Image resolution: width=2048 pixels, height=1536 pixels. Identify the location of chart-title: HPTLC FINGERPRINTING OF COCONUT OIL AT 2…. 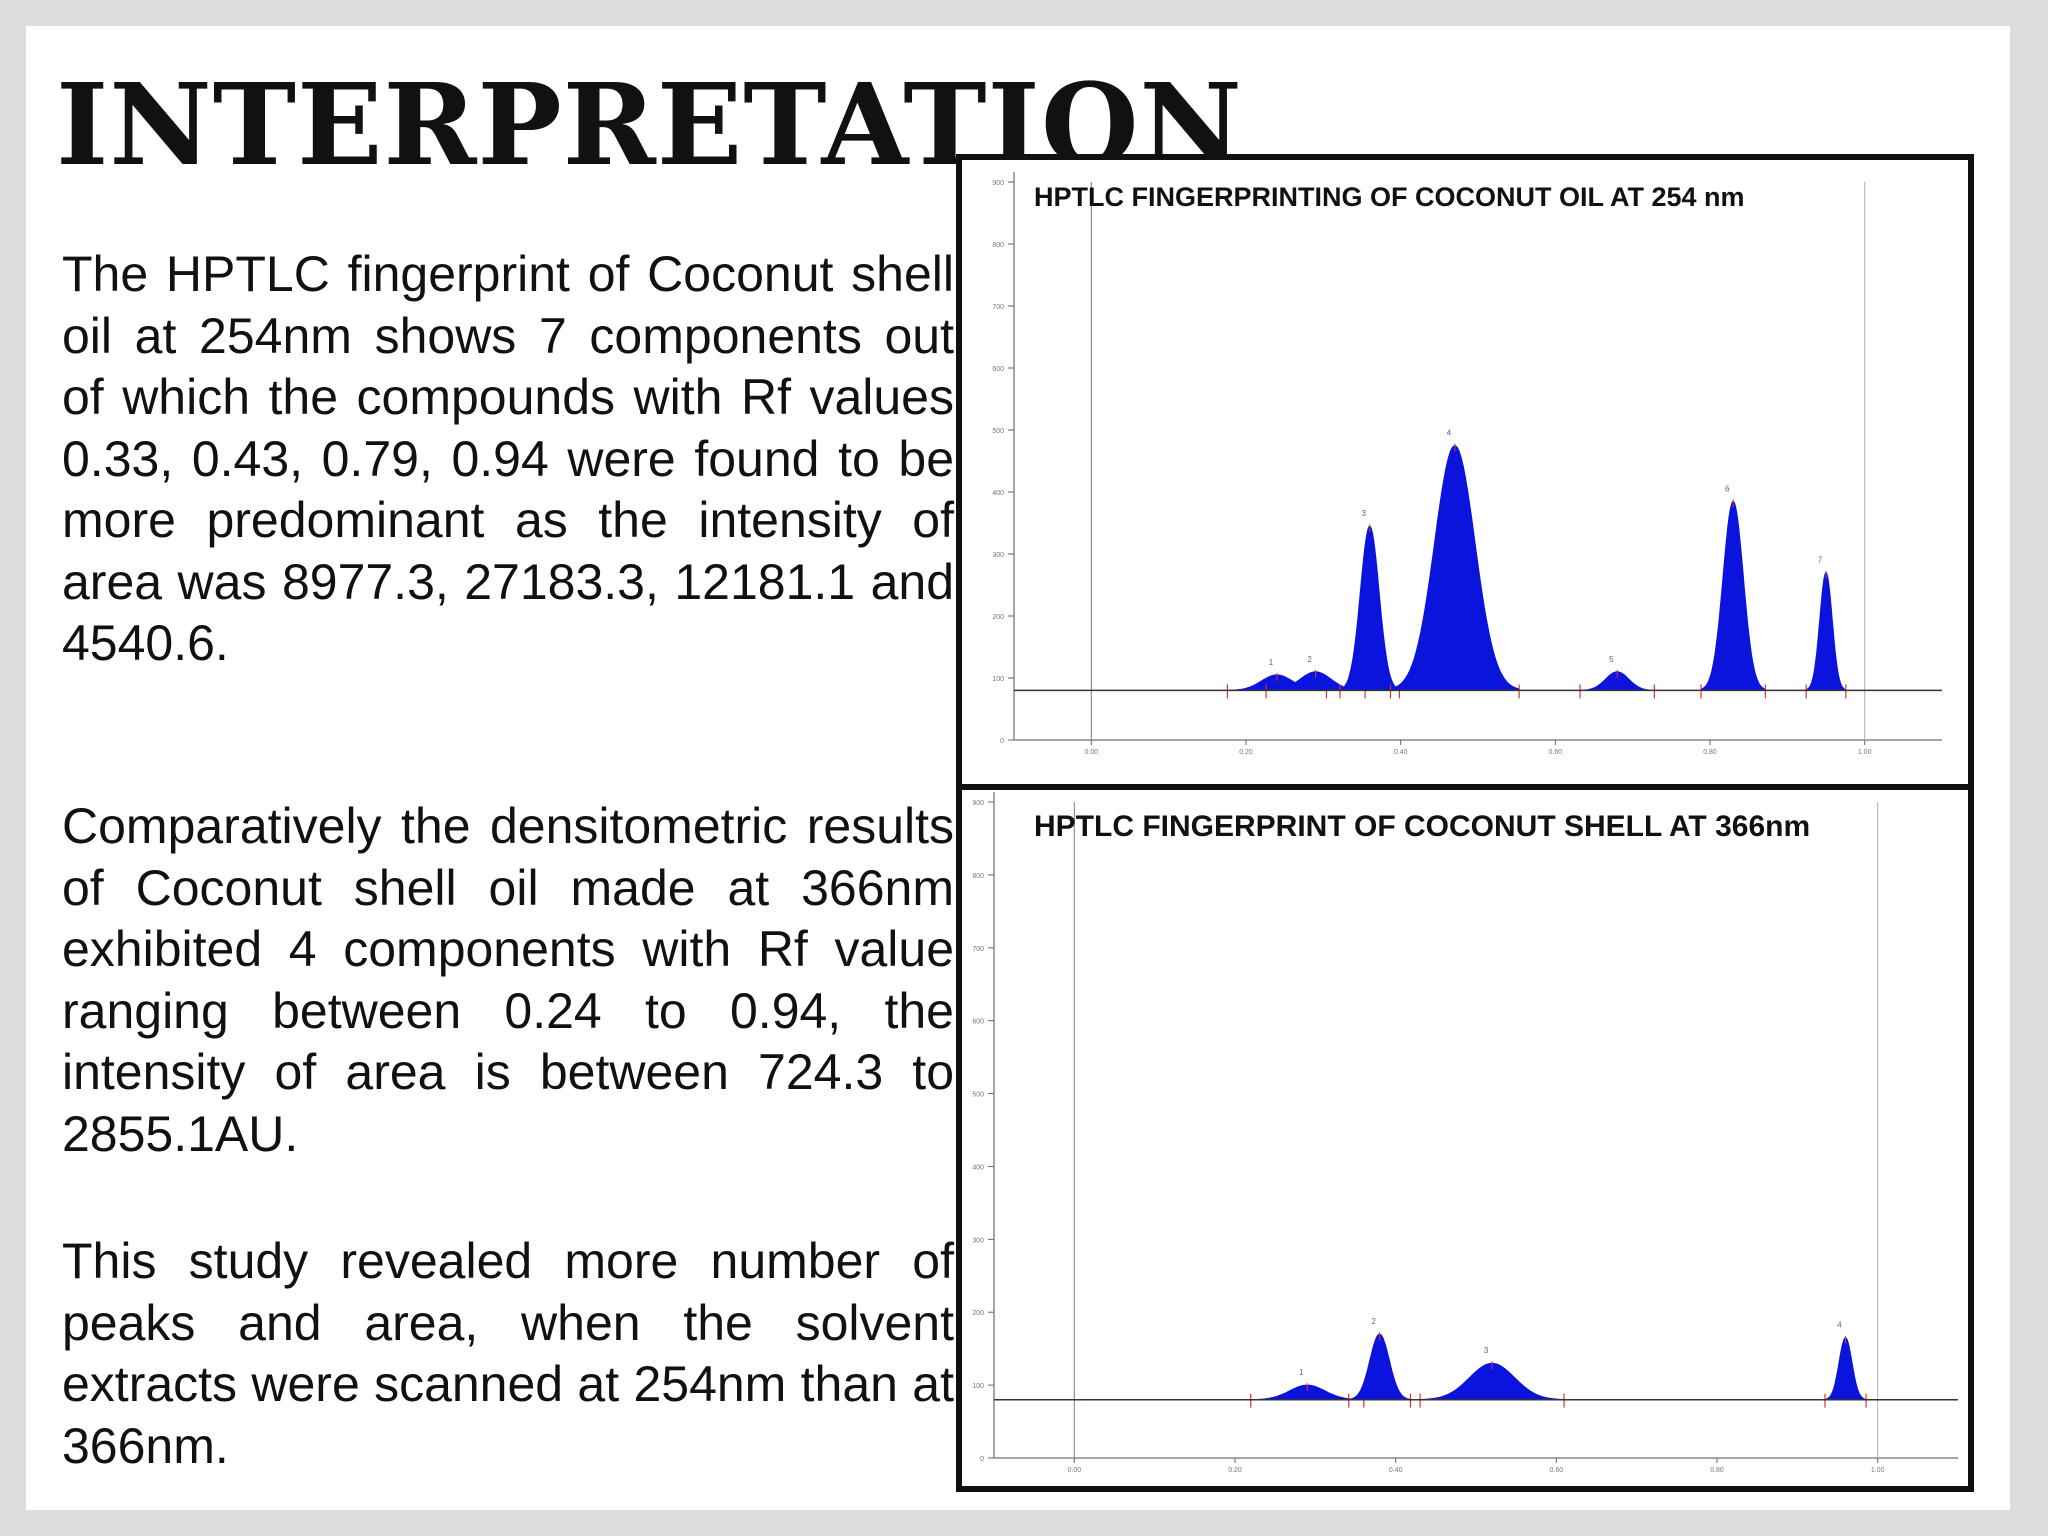
(1389, 197).